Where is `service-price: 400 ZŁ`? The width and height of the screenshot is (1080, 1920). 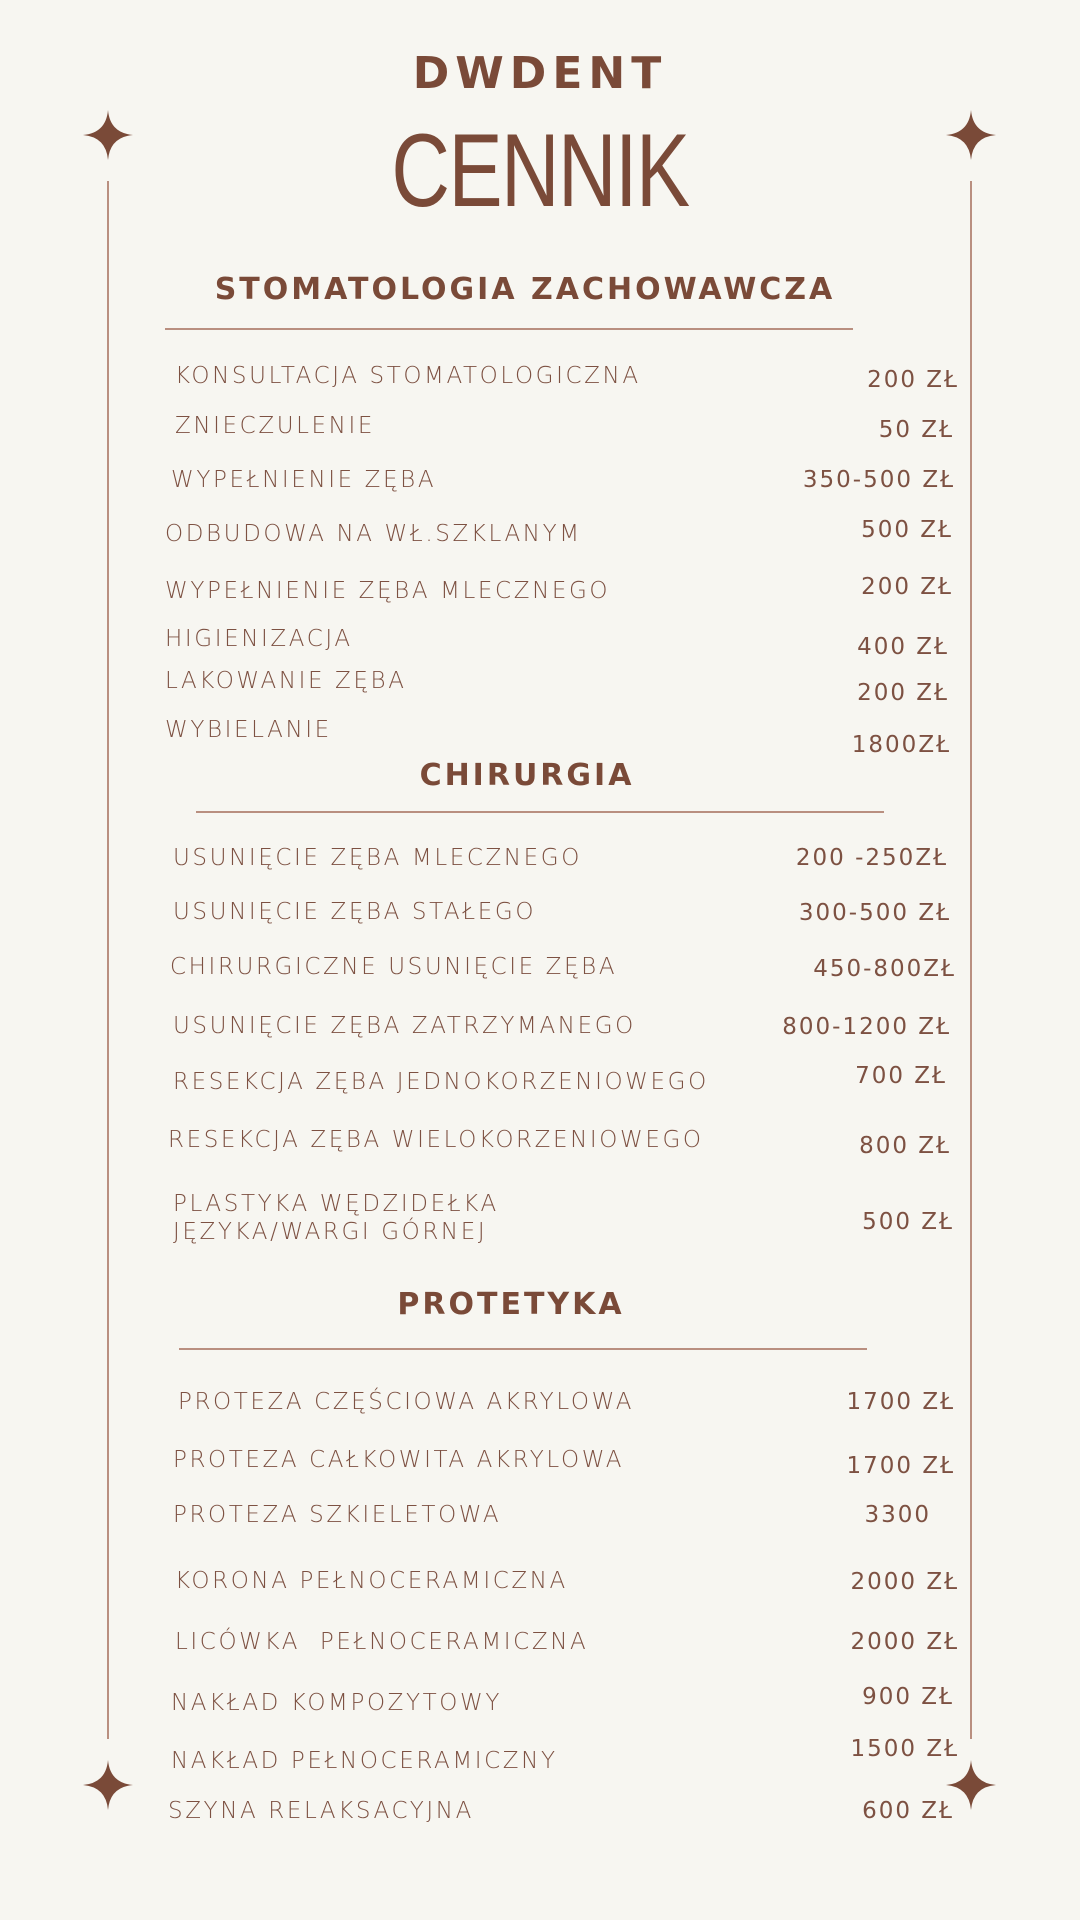
service-price: 400 ZŁ is located at coordinates (903, 647).